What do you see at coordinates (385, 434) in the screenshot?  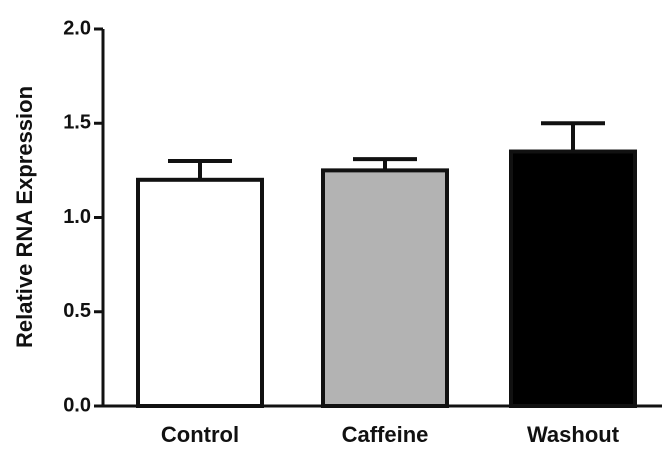 I see `x-tick-label: Caffeine` at bounding box center [385, 434].